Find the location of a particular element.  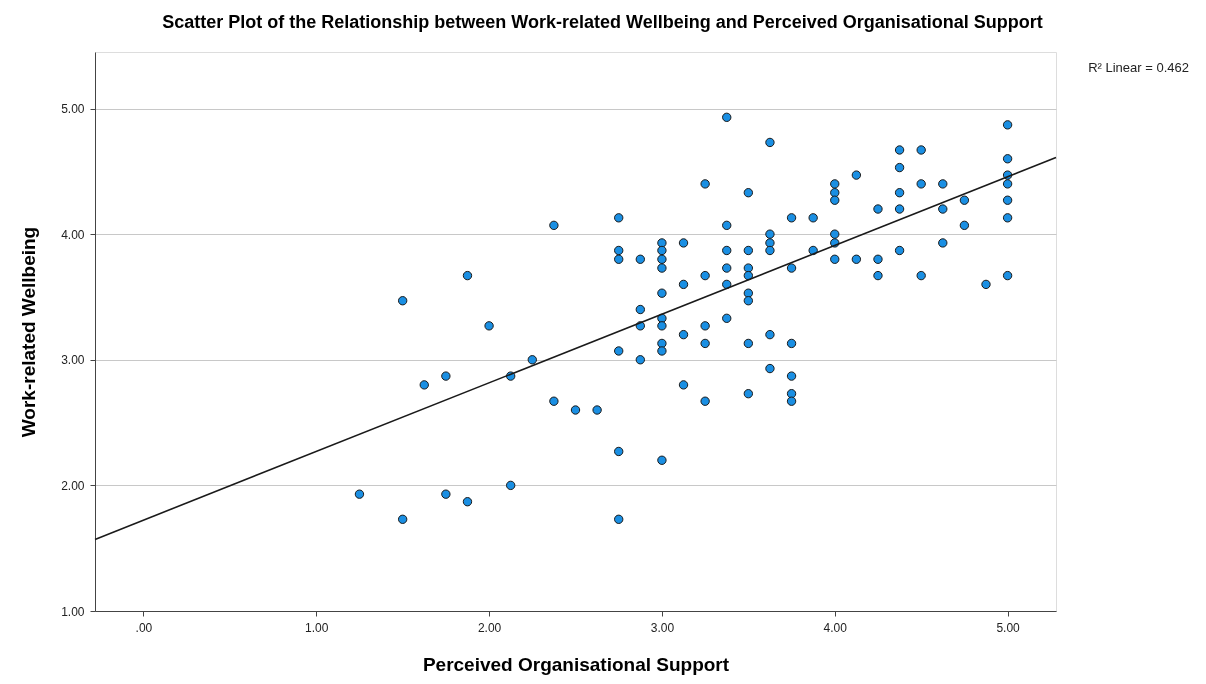

x-tick-label: 1.00 is located at coordinates (317, 627).